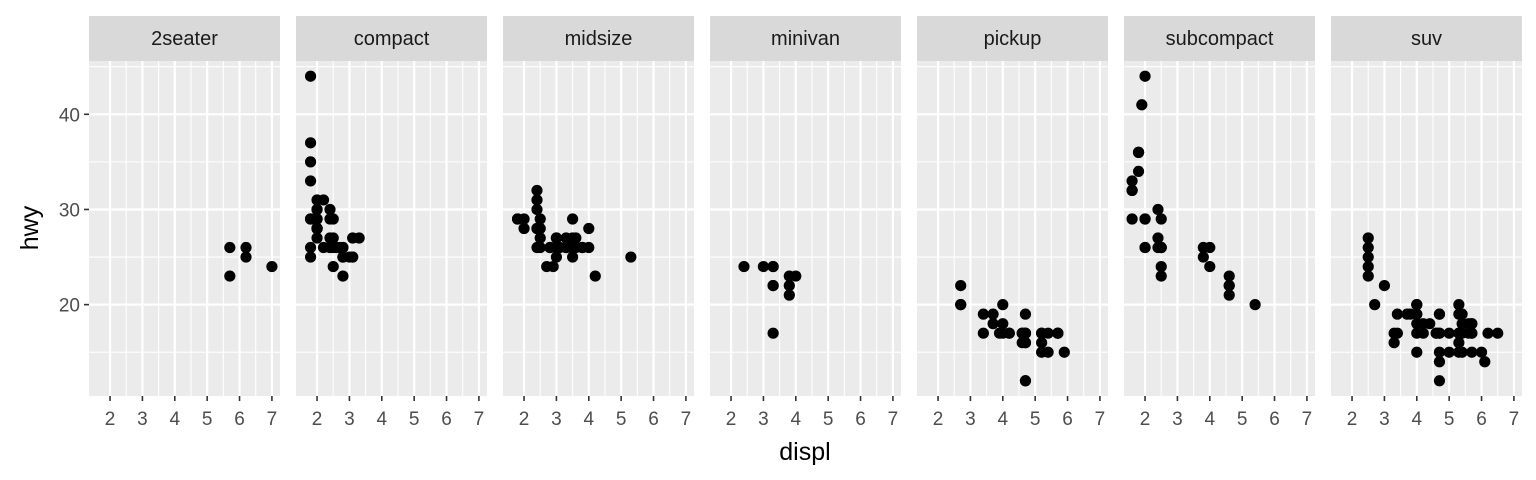 This screenshot has width=1536, height=480. I want to click on x-axis-title: displ, so click(804, 452).